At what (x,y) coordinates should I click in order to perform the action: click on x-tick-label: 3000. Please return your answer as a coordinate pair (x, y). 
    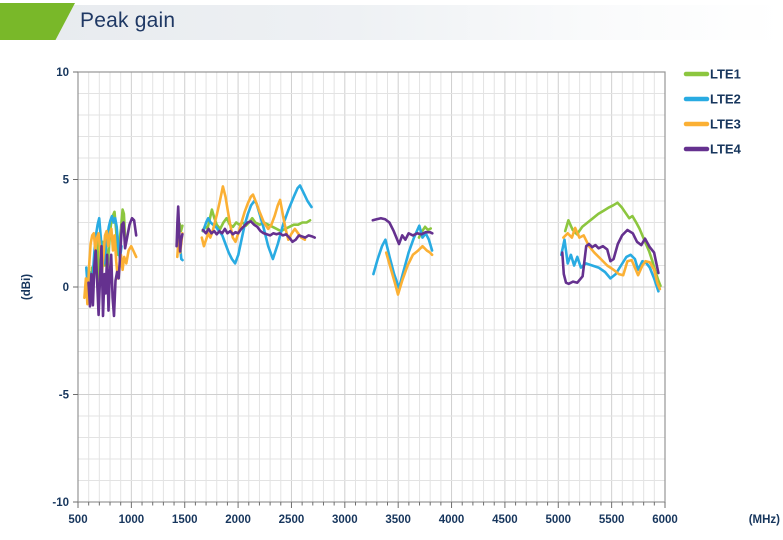
    Looking at the image, I should click on (345, 520).